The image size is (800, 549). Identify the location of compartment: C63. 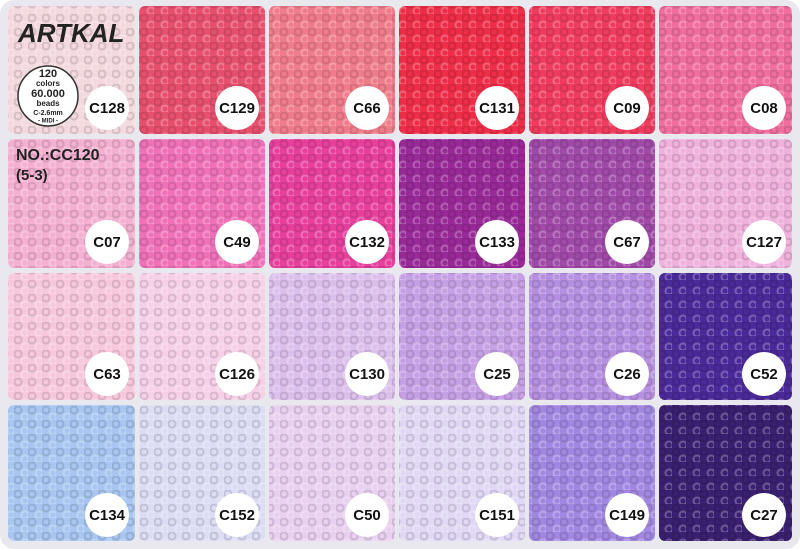
(71, 336).